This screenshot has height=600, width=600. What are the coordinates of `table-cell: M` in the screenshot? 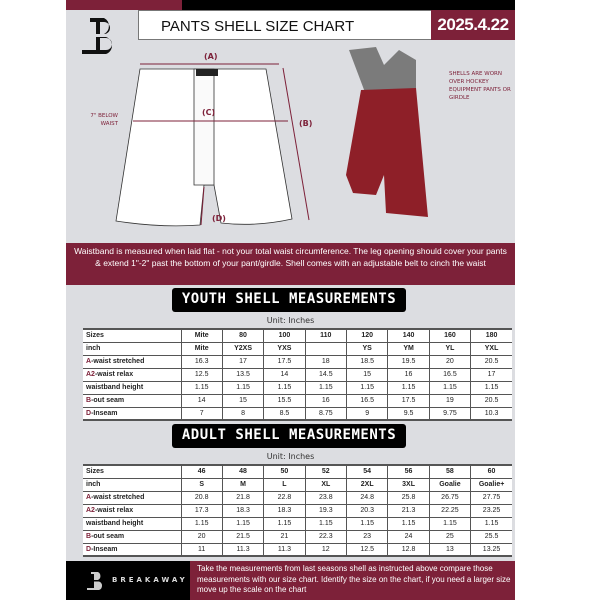 It's located at (243, 485).